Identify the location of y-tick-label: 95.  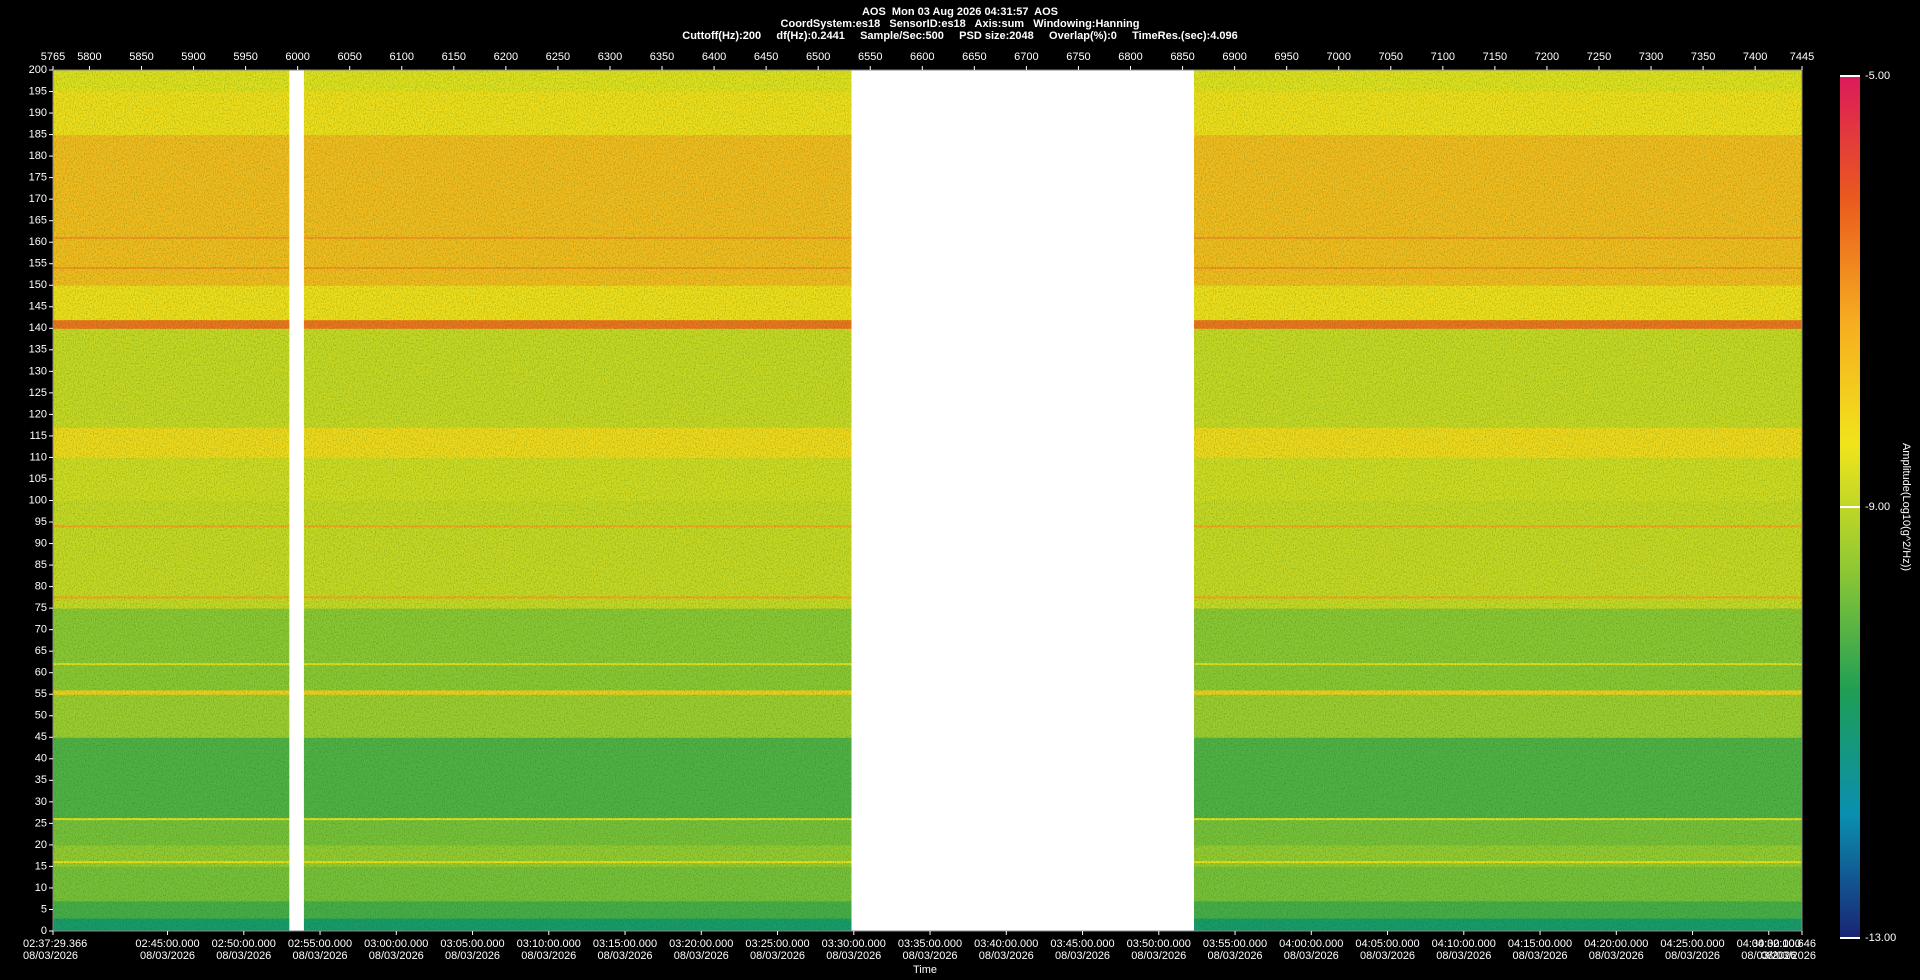
(41, 522).